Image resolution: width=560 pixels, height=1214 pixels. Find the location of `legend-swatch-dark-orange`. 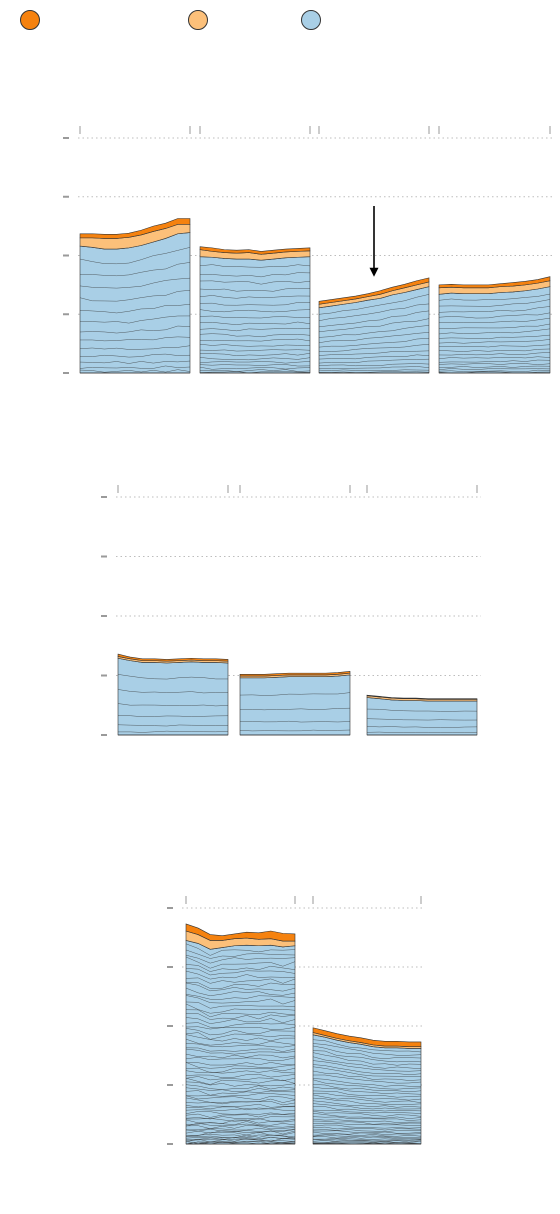

legend-swatch-dark-orange is located at coordinates (30, 20).